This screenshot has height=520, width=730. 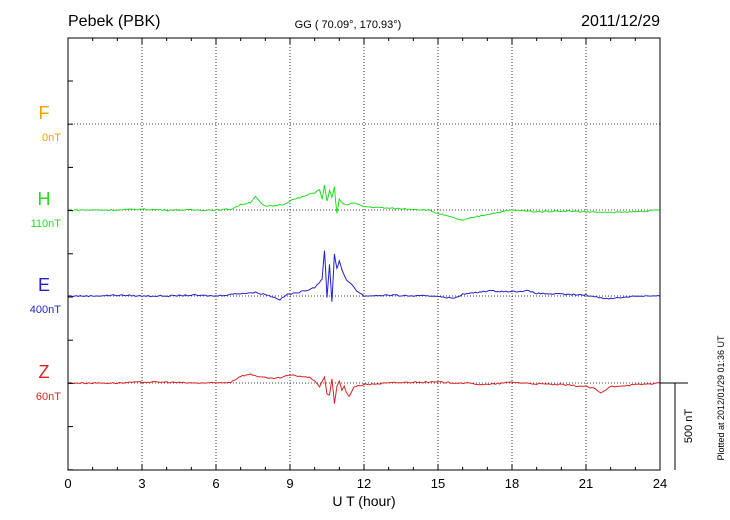 I want to click on x-tick-label: 9, so click(x=289, y=483).